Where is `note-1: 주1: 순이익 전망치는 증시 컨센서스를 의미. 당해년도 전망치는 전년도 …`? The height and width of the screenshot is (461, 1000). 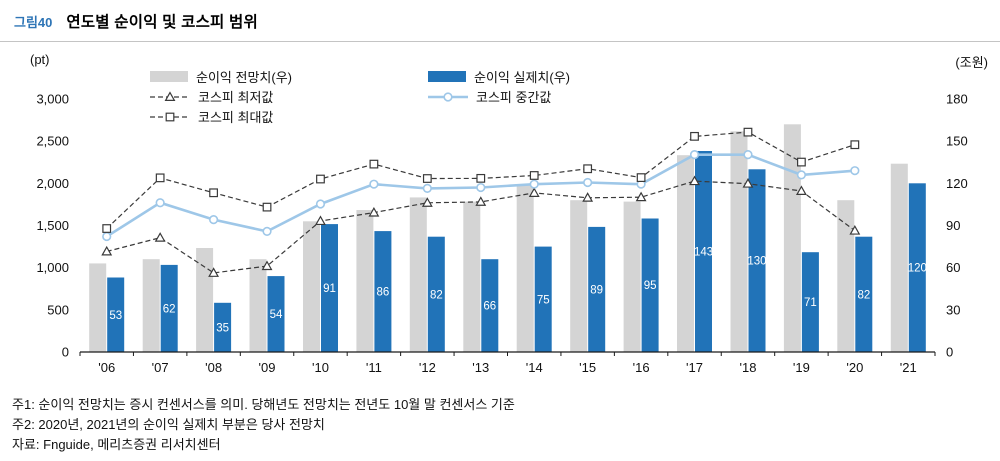
note-1: 주1: 순이익 전망치는 증시 컨센서스를 의미. 당해년도 전망치는 전년도 … is located at coordinates (263, 404).